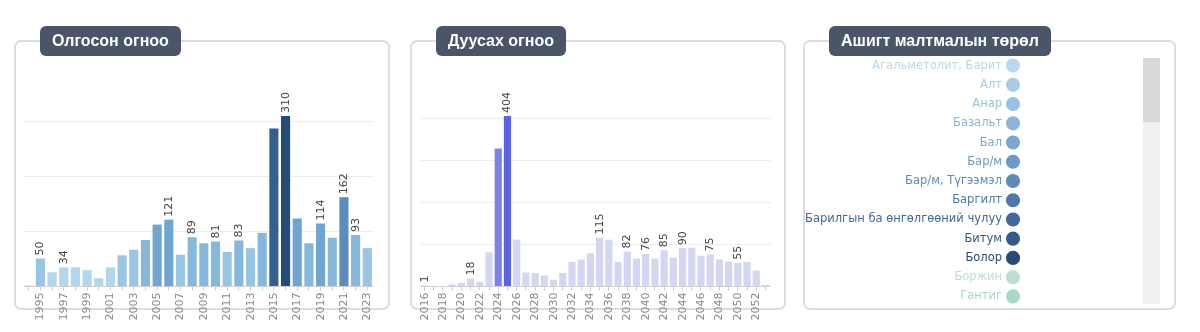 The width and height of the screenshot is (1200, 332). I want to click on x-tick-label: 2020, so click(461, 306).